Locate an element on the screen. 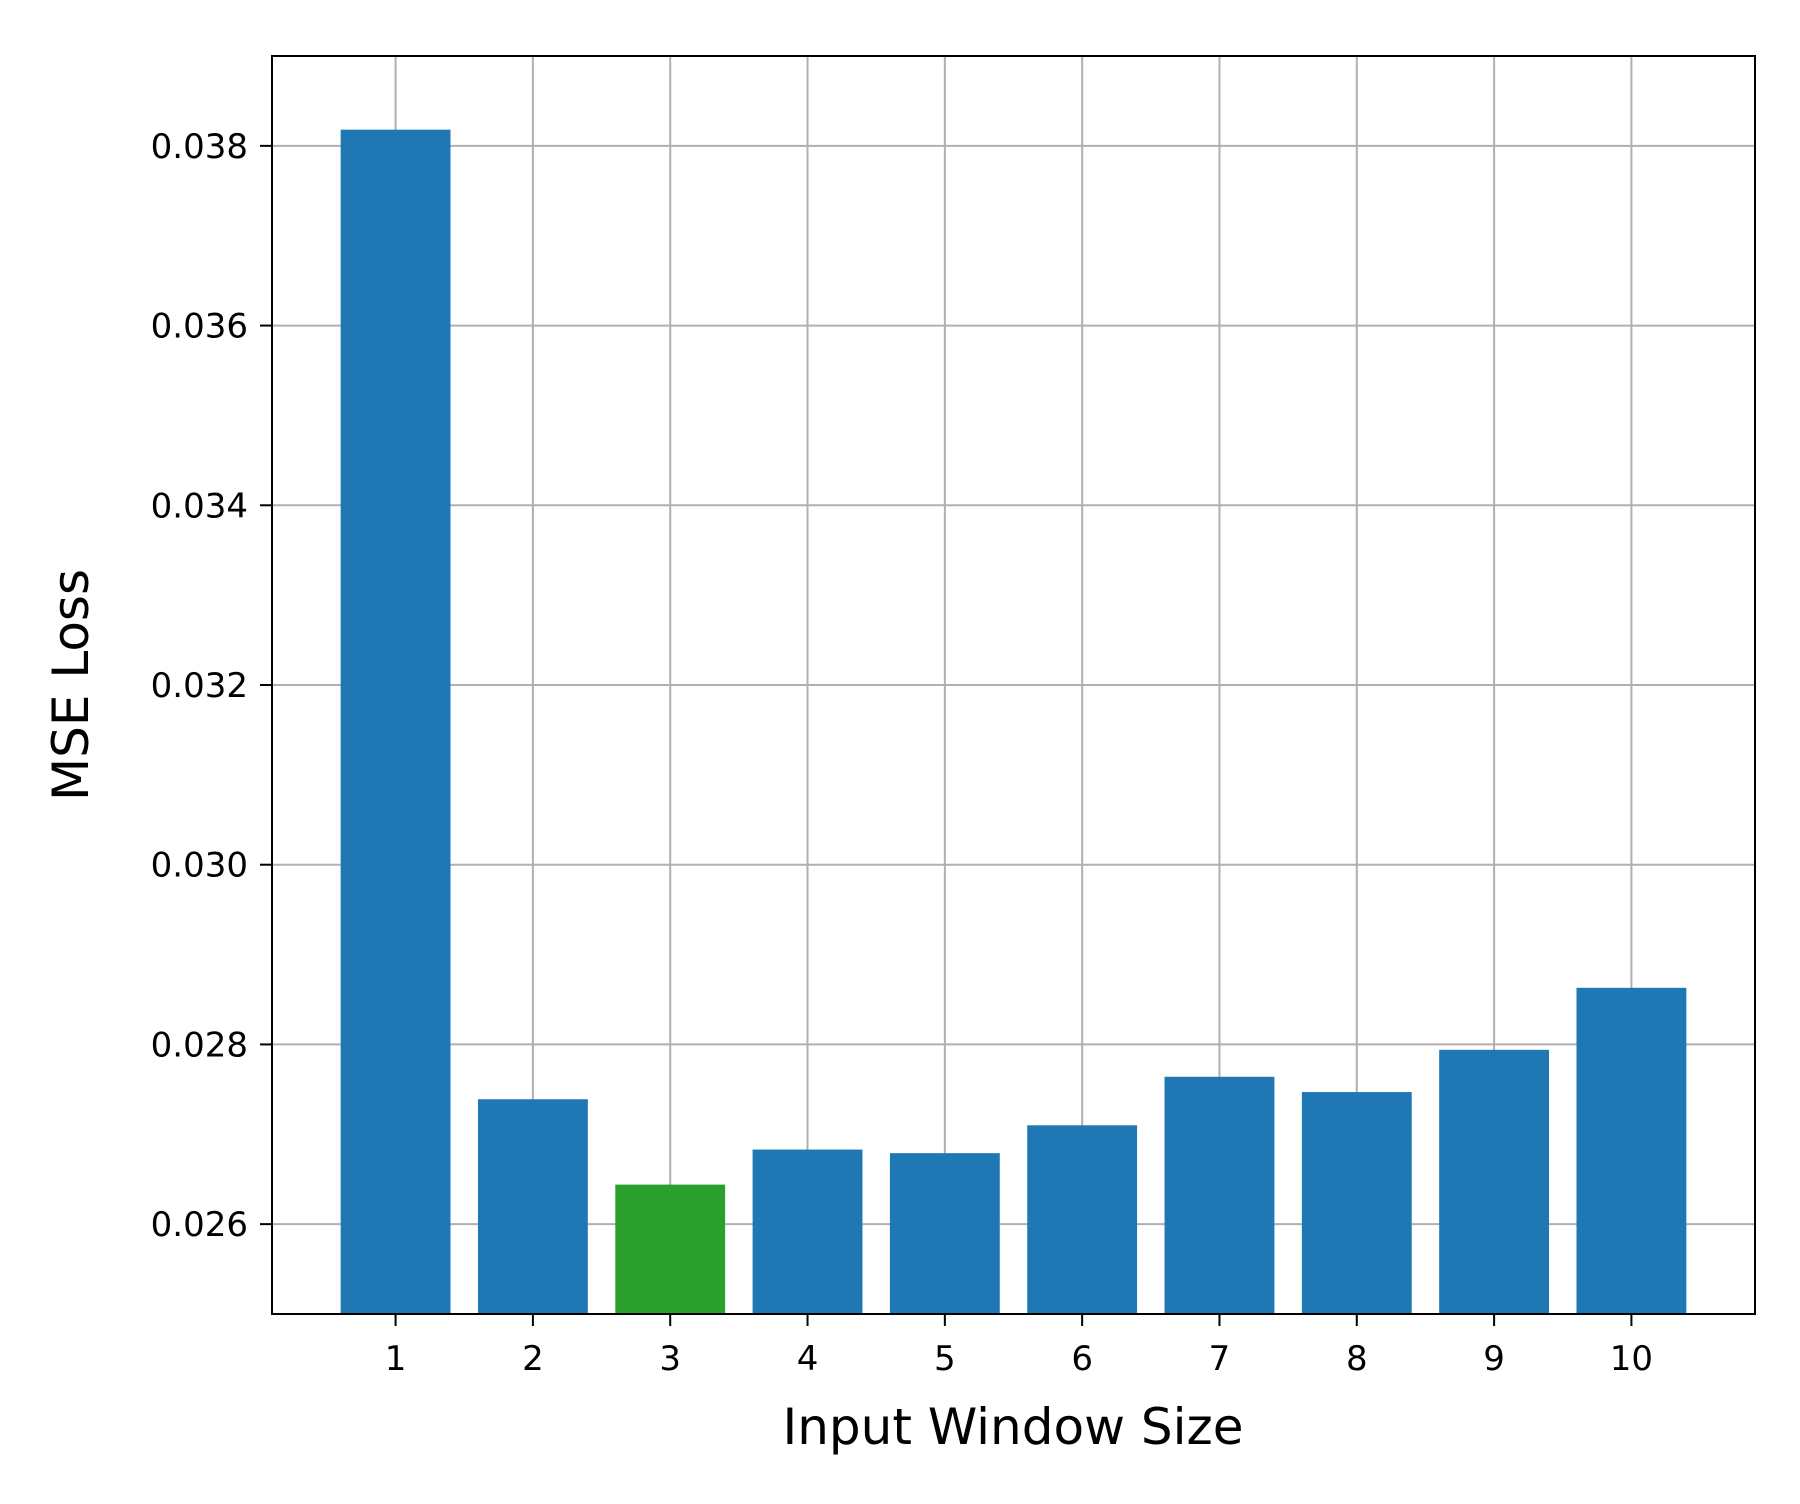 This screenshot has width=1800, height=1504. x-tick-label: 7 is located at coordinates (1220, 1359).